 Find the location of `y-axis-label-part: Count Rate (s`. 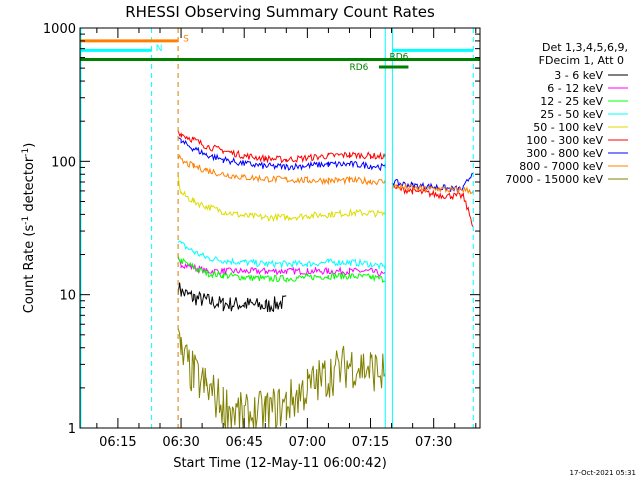

y-axis-label-part: Count Rate (s is located at coordinates (29, 269).